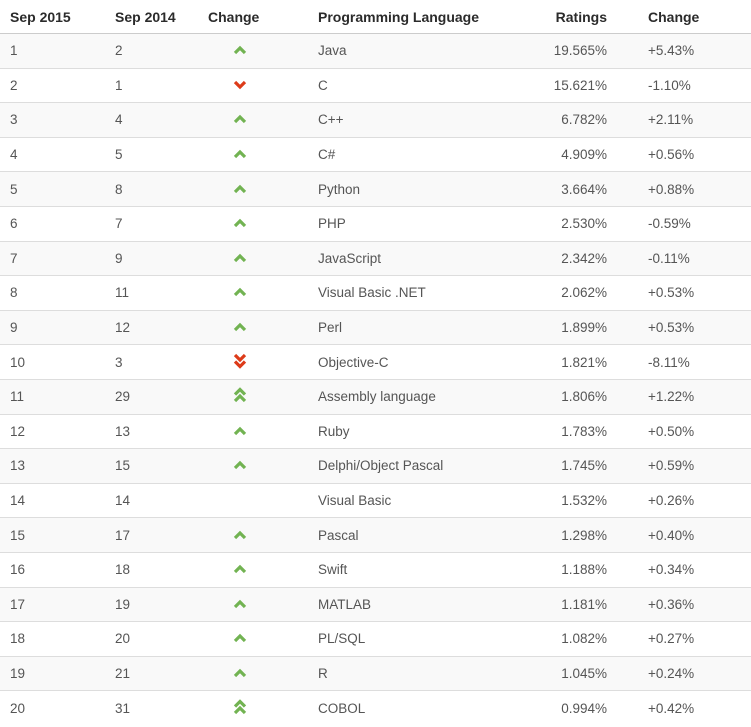  I want to click on rank-2014-cell: 15, so click(151, 466).